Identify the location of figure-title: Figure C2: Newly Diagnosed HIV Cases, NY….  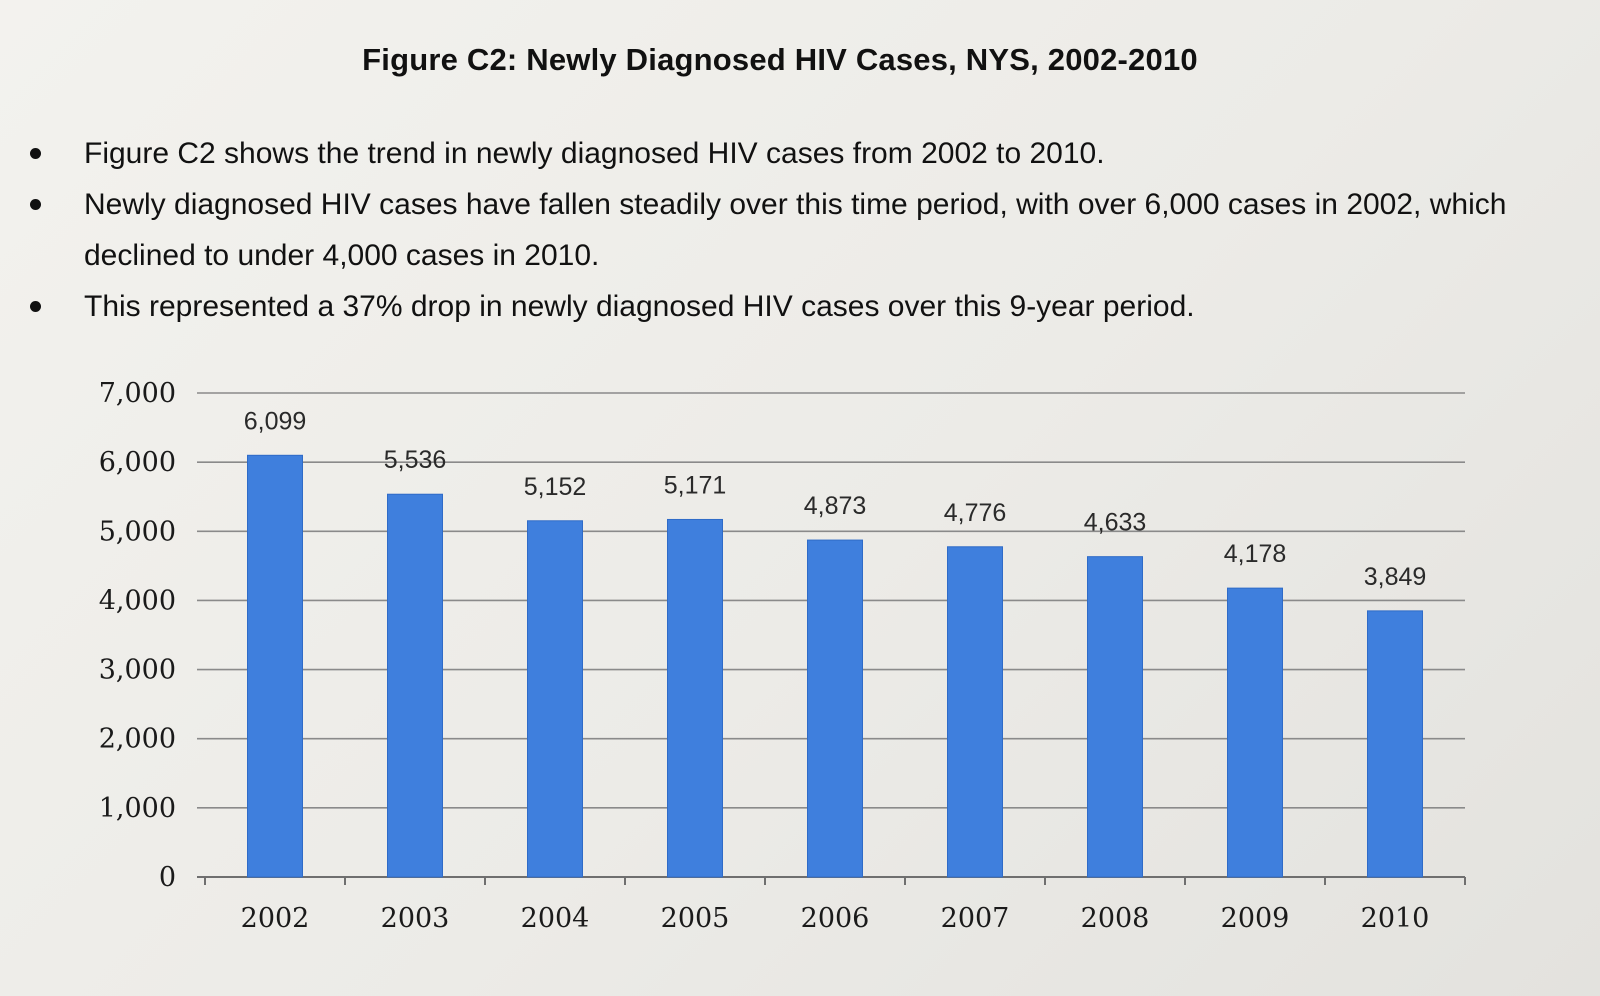
(780, 59).